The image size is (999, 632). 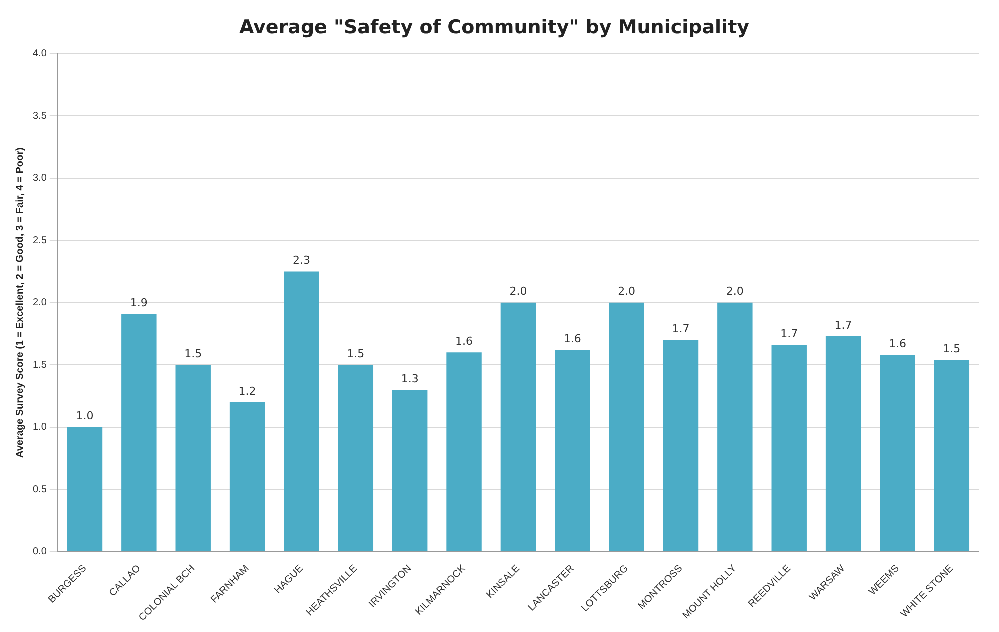 What do you see at coordinates (40, 365) in the screenshot?
I see `y-tick-label: 1.5` at bounding box center [40, 365].